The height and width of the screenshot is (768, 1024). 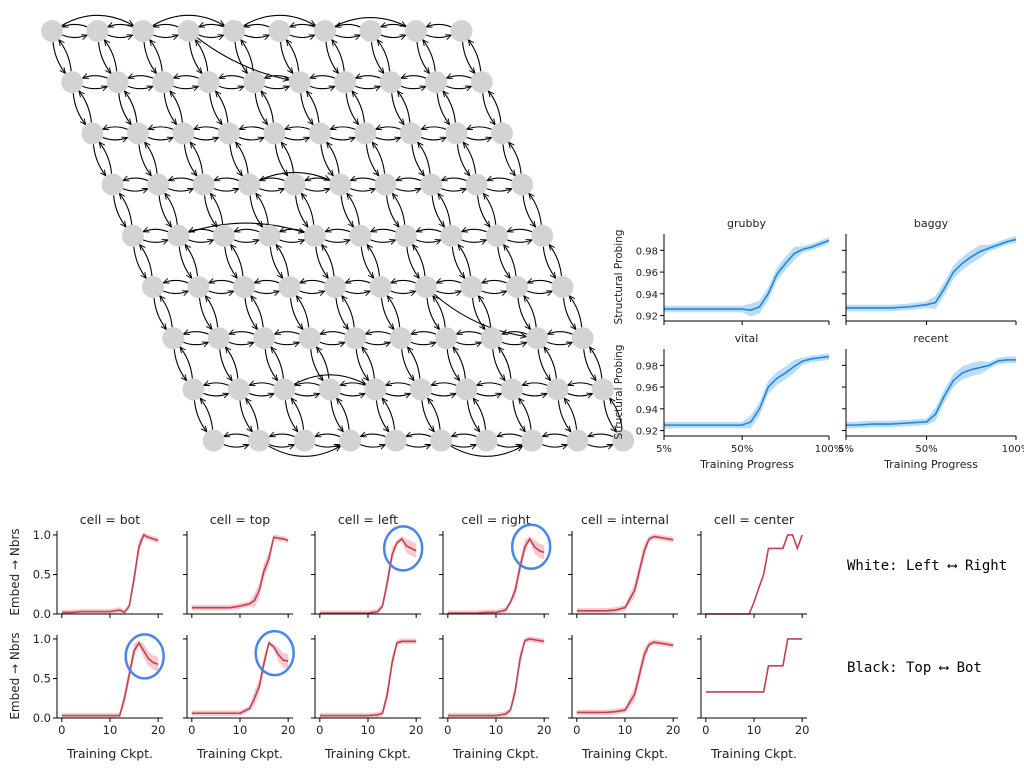 I want to click on x-tick-label: 50%, so click(x=742, y=449).